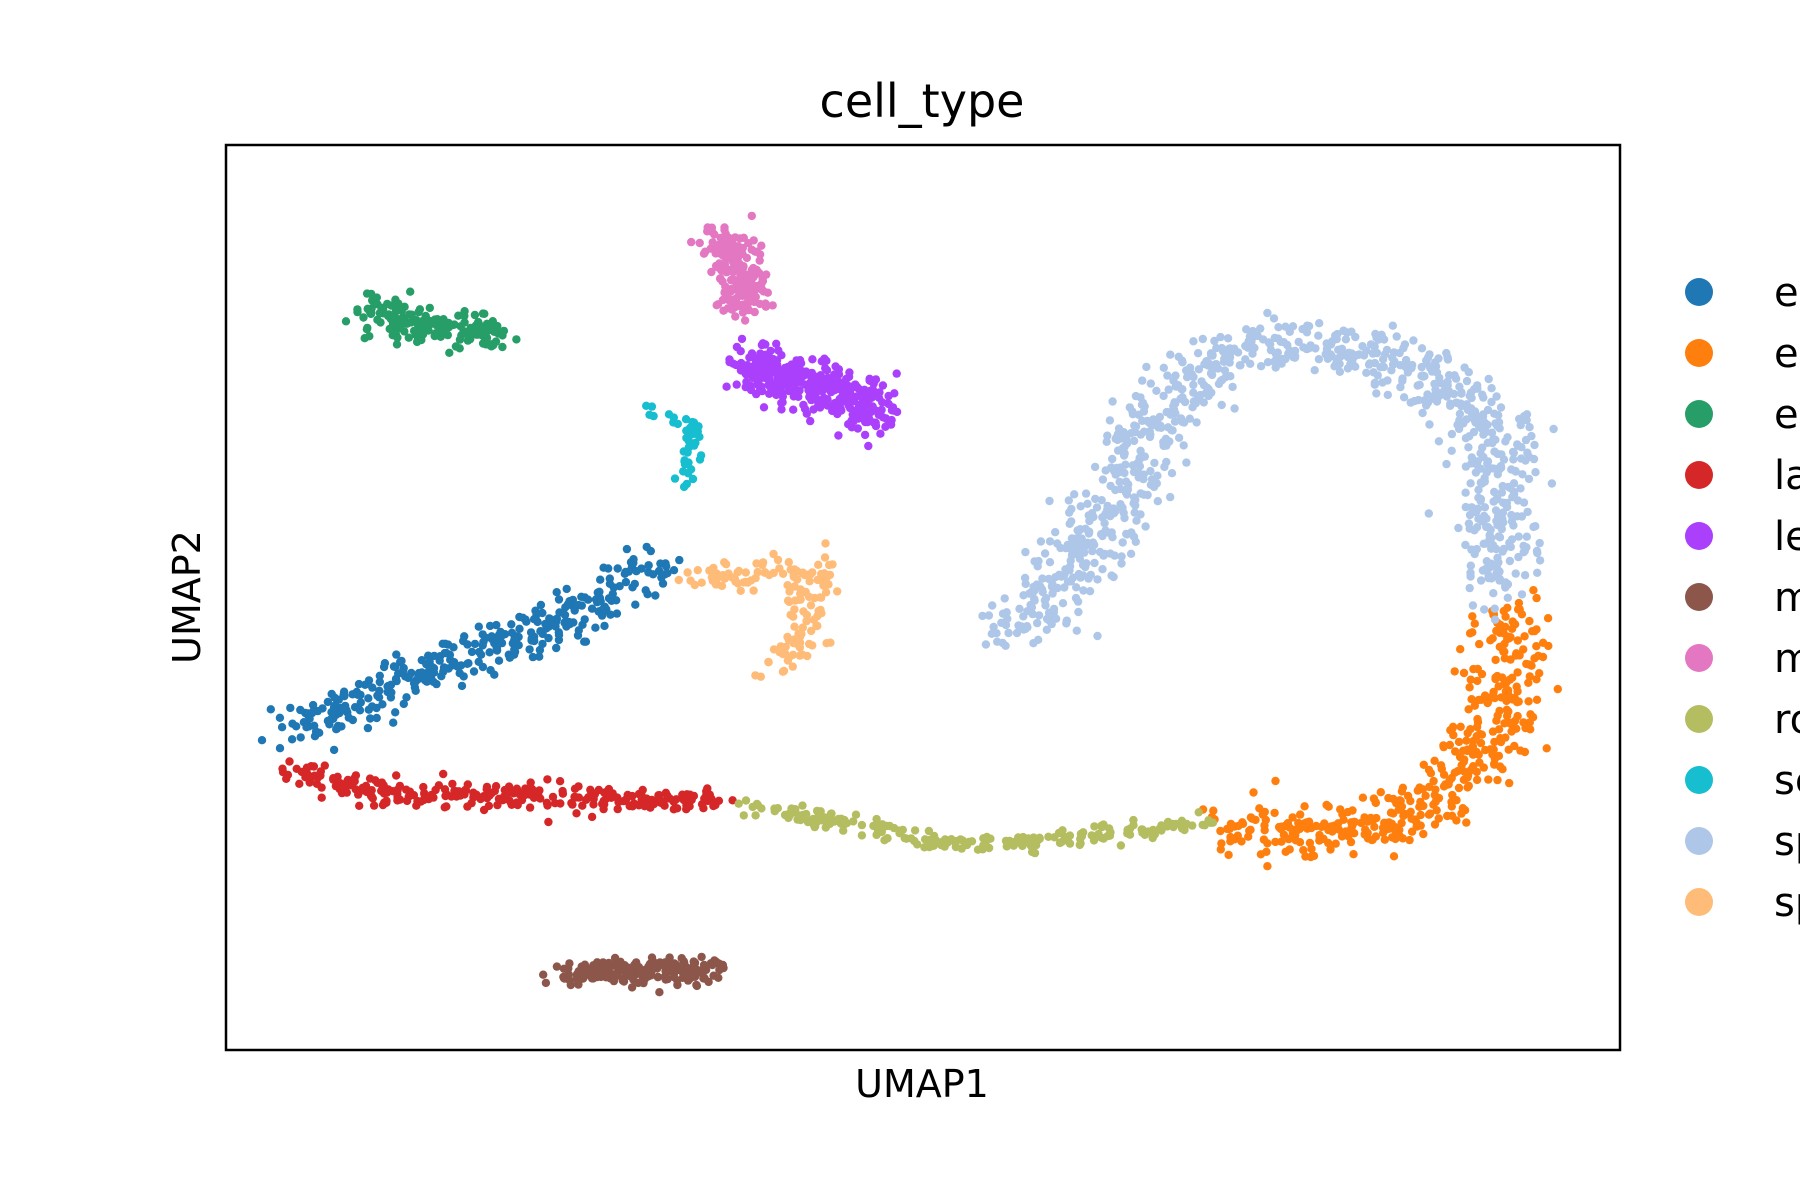 This screenshot has height=1200, width=1800. Describe the element at coordinates (1787, 659) in the screenshot. I see `legend-label: m` at that location.